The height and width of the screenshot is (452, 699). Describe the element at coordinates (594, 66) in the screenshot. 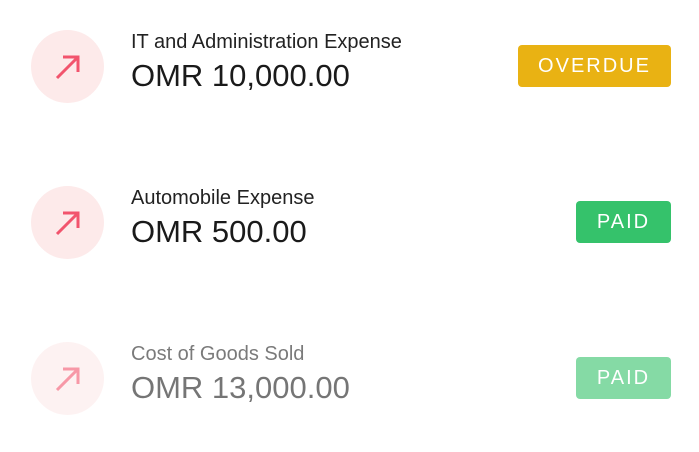

I see `status-badge: OVERDUE` at that location.